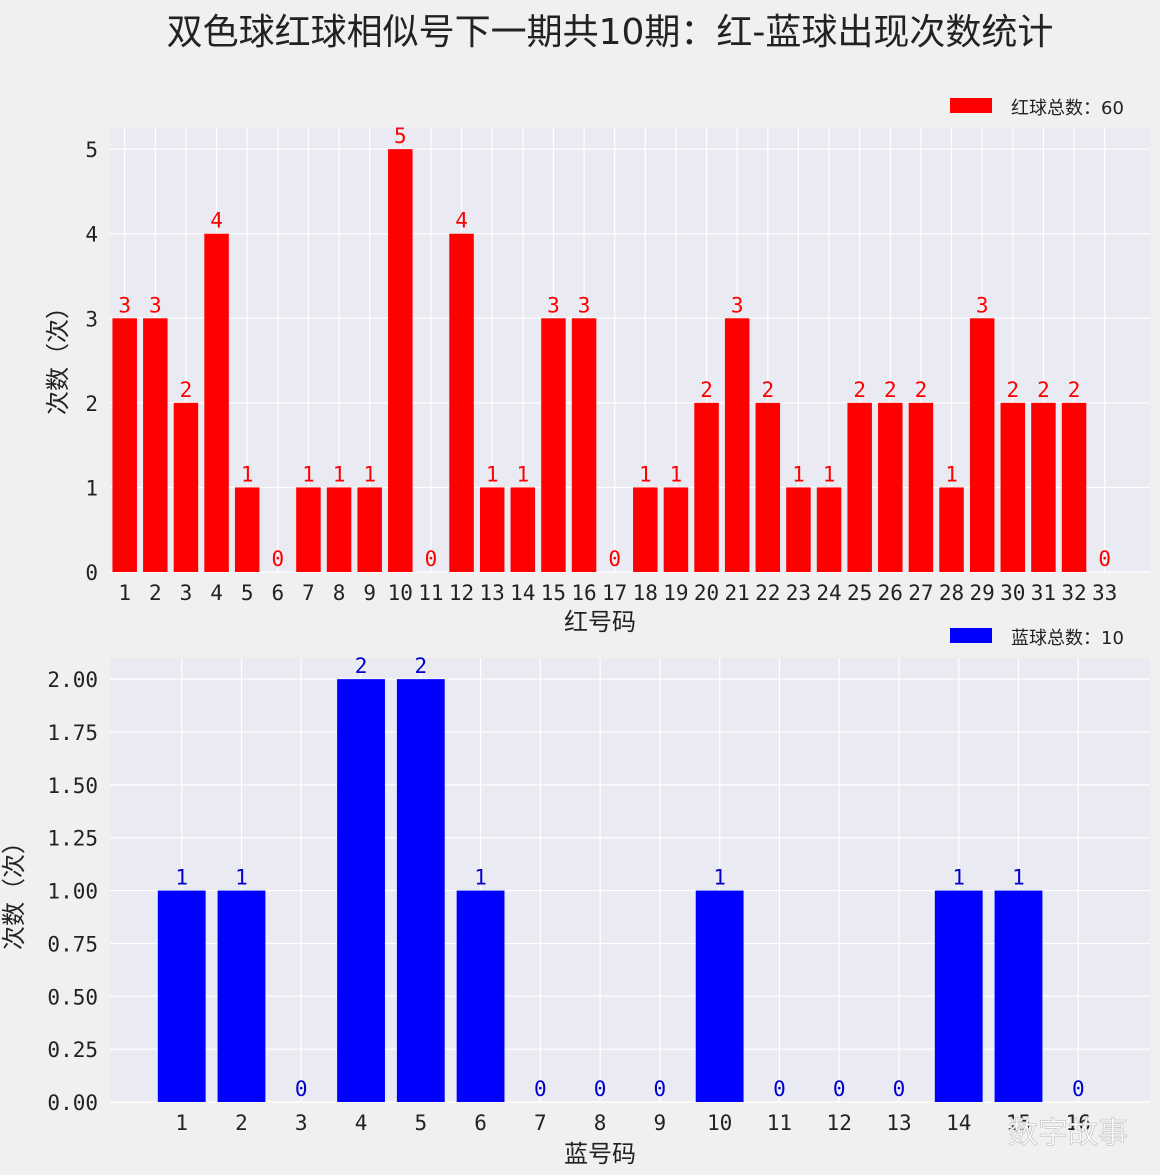 This screenshot has width=1160, height=1175. What do you see at coordinates (91, 319) in the screenshot?
I see `y-tick-label: 3` at bounding box center [91, 319].